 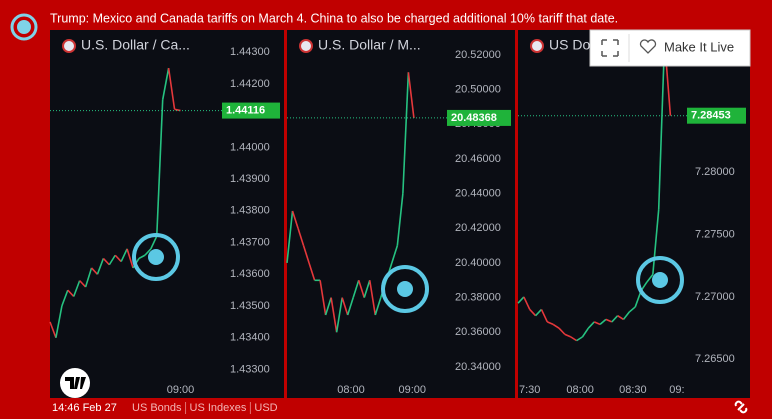 I want to click on popup-box, so click(x=670, y=48).